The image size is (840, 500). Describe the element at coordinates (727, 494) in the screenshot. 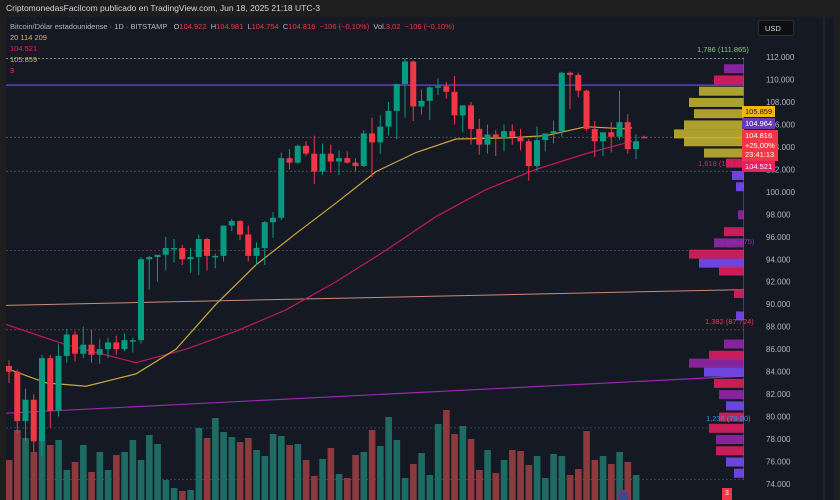

I see `event-count-badge: 3` at that location.